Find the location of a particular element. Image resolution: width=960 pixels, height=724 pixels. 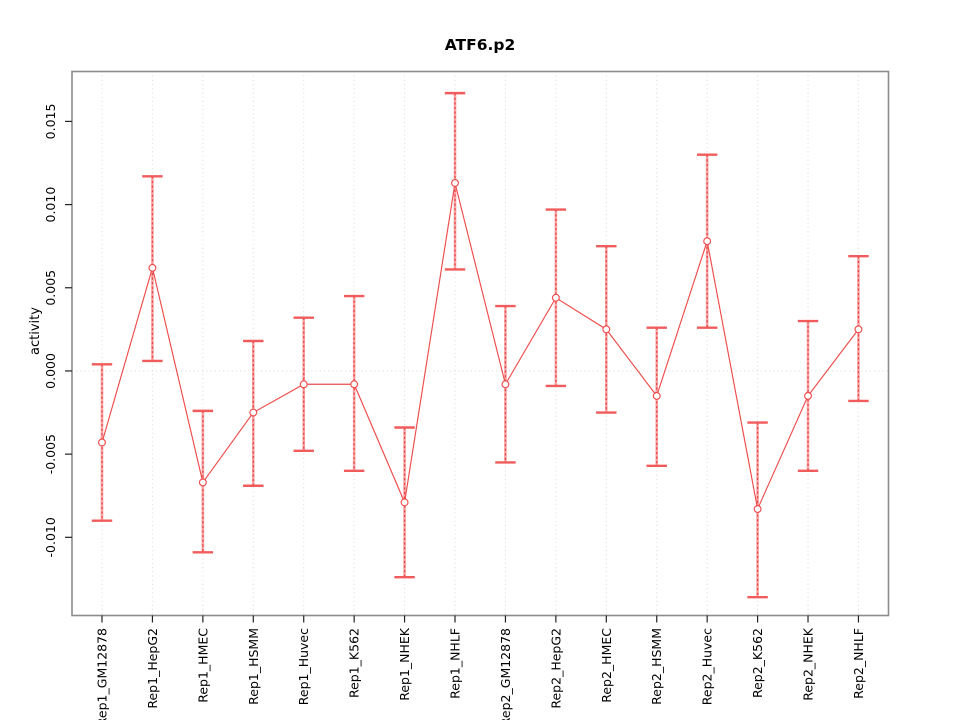

y-tick-label: 0.015 is located at coordinates (50, 122).